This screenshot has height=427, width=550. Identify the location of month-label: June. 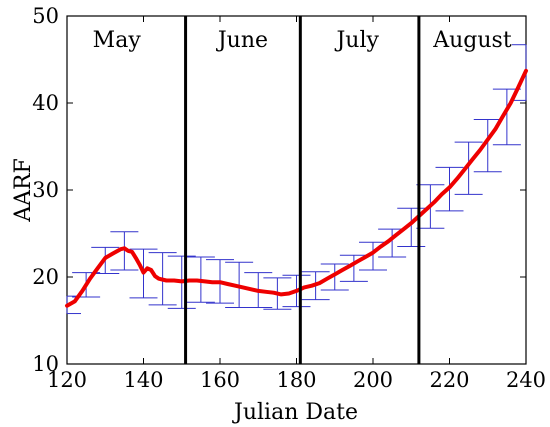
(242, 40).